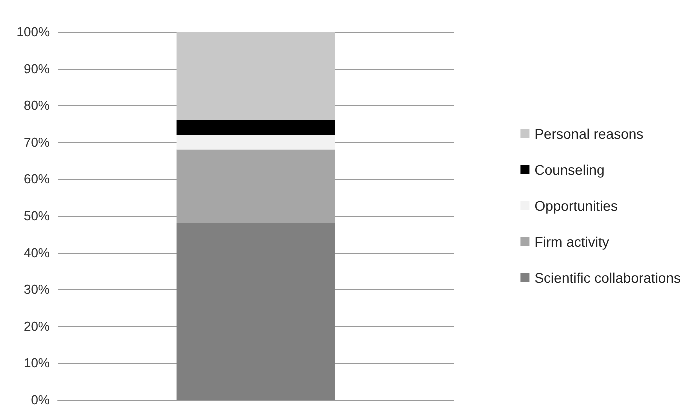 The image size is (694, 412). I want to click on y-tick-label: 50%, so click(37, 216).